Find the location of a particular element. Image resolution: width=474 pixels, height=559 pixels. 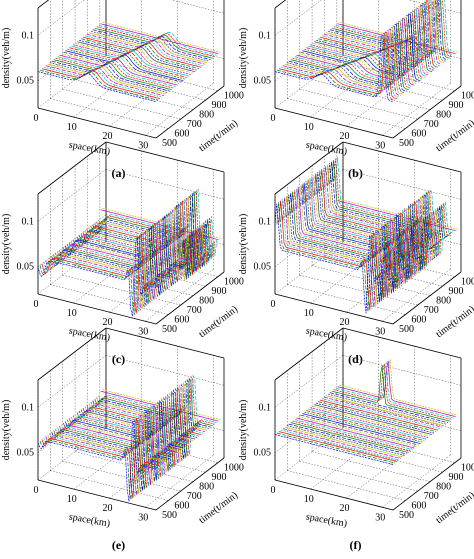

z-tick-label: 0.1 is located at coordinates (265, 221).